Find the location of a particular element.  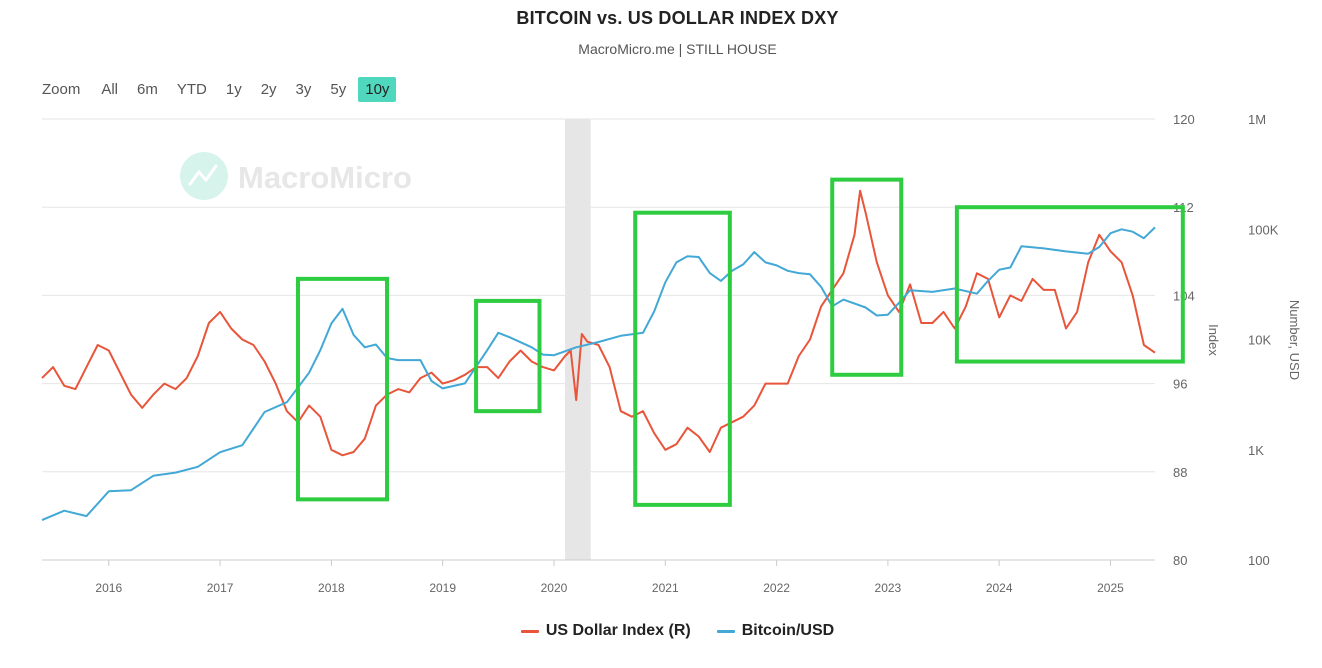

x-tick-label: 2019 is located at coordinates (442, 588).